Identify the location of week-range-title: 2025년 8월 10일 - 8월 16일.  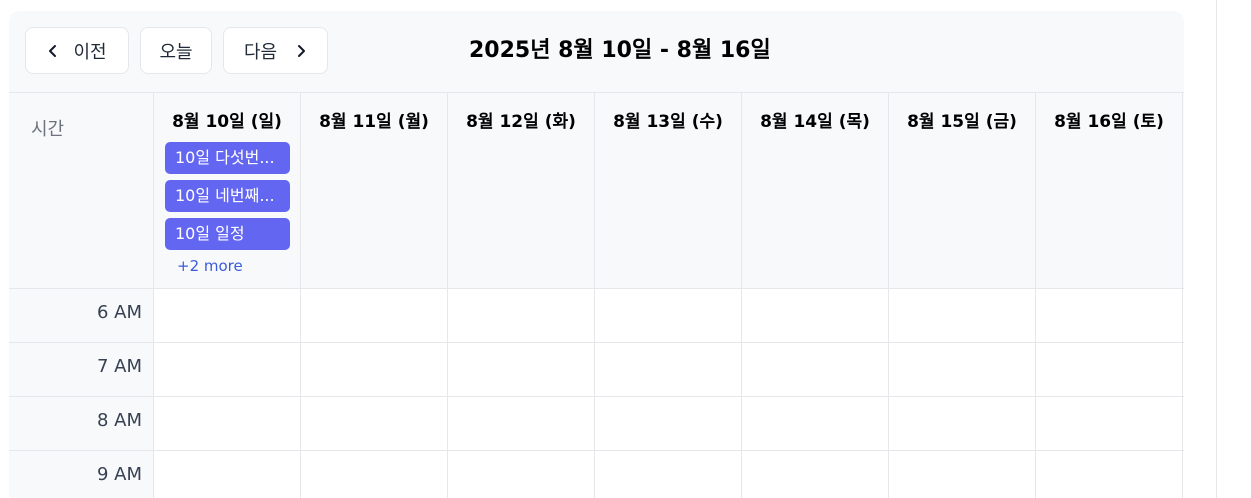
(620, 50).